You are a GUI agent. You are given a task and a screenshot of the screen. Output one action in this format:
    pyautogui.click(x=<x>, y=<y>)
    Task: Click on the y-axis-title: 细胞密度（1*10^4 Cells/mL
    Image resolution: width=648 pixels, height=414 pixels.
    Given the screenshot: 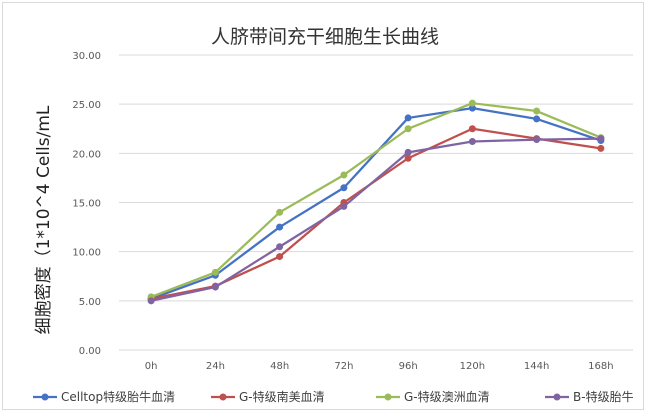 What is the action you would take?
    pyautogui.click(x=44, y=219)
    